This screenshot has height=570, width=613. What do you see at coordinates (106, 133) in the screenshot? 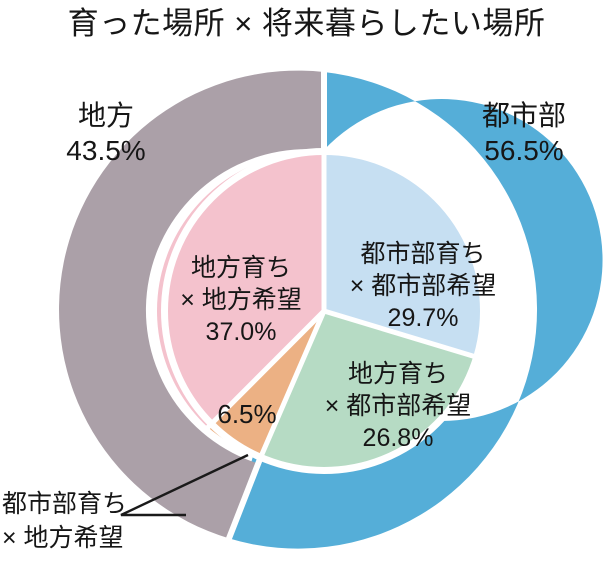
I see `outer-label-rural: 地方 43.5%` at bounding box center [106, 133].